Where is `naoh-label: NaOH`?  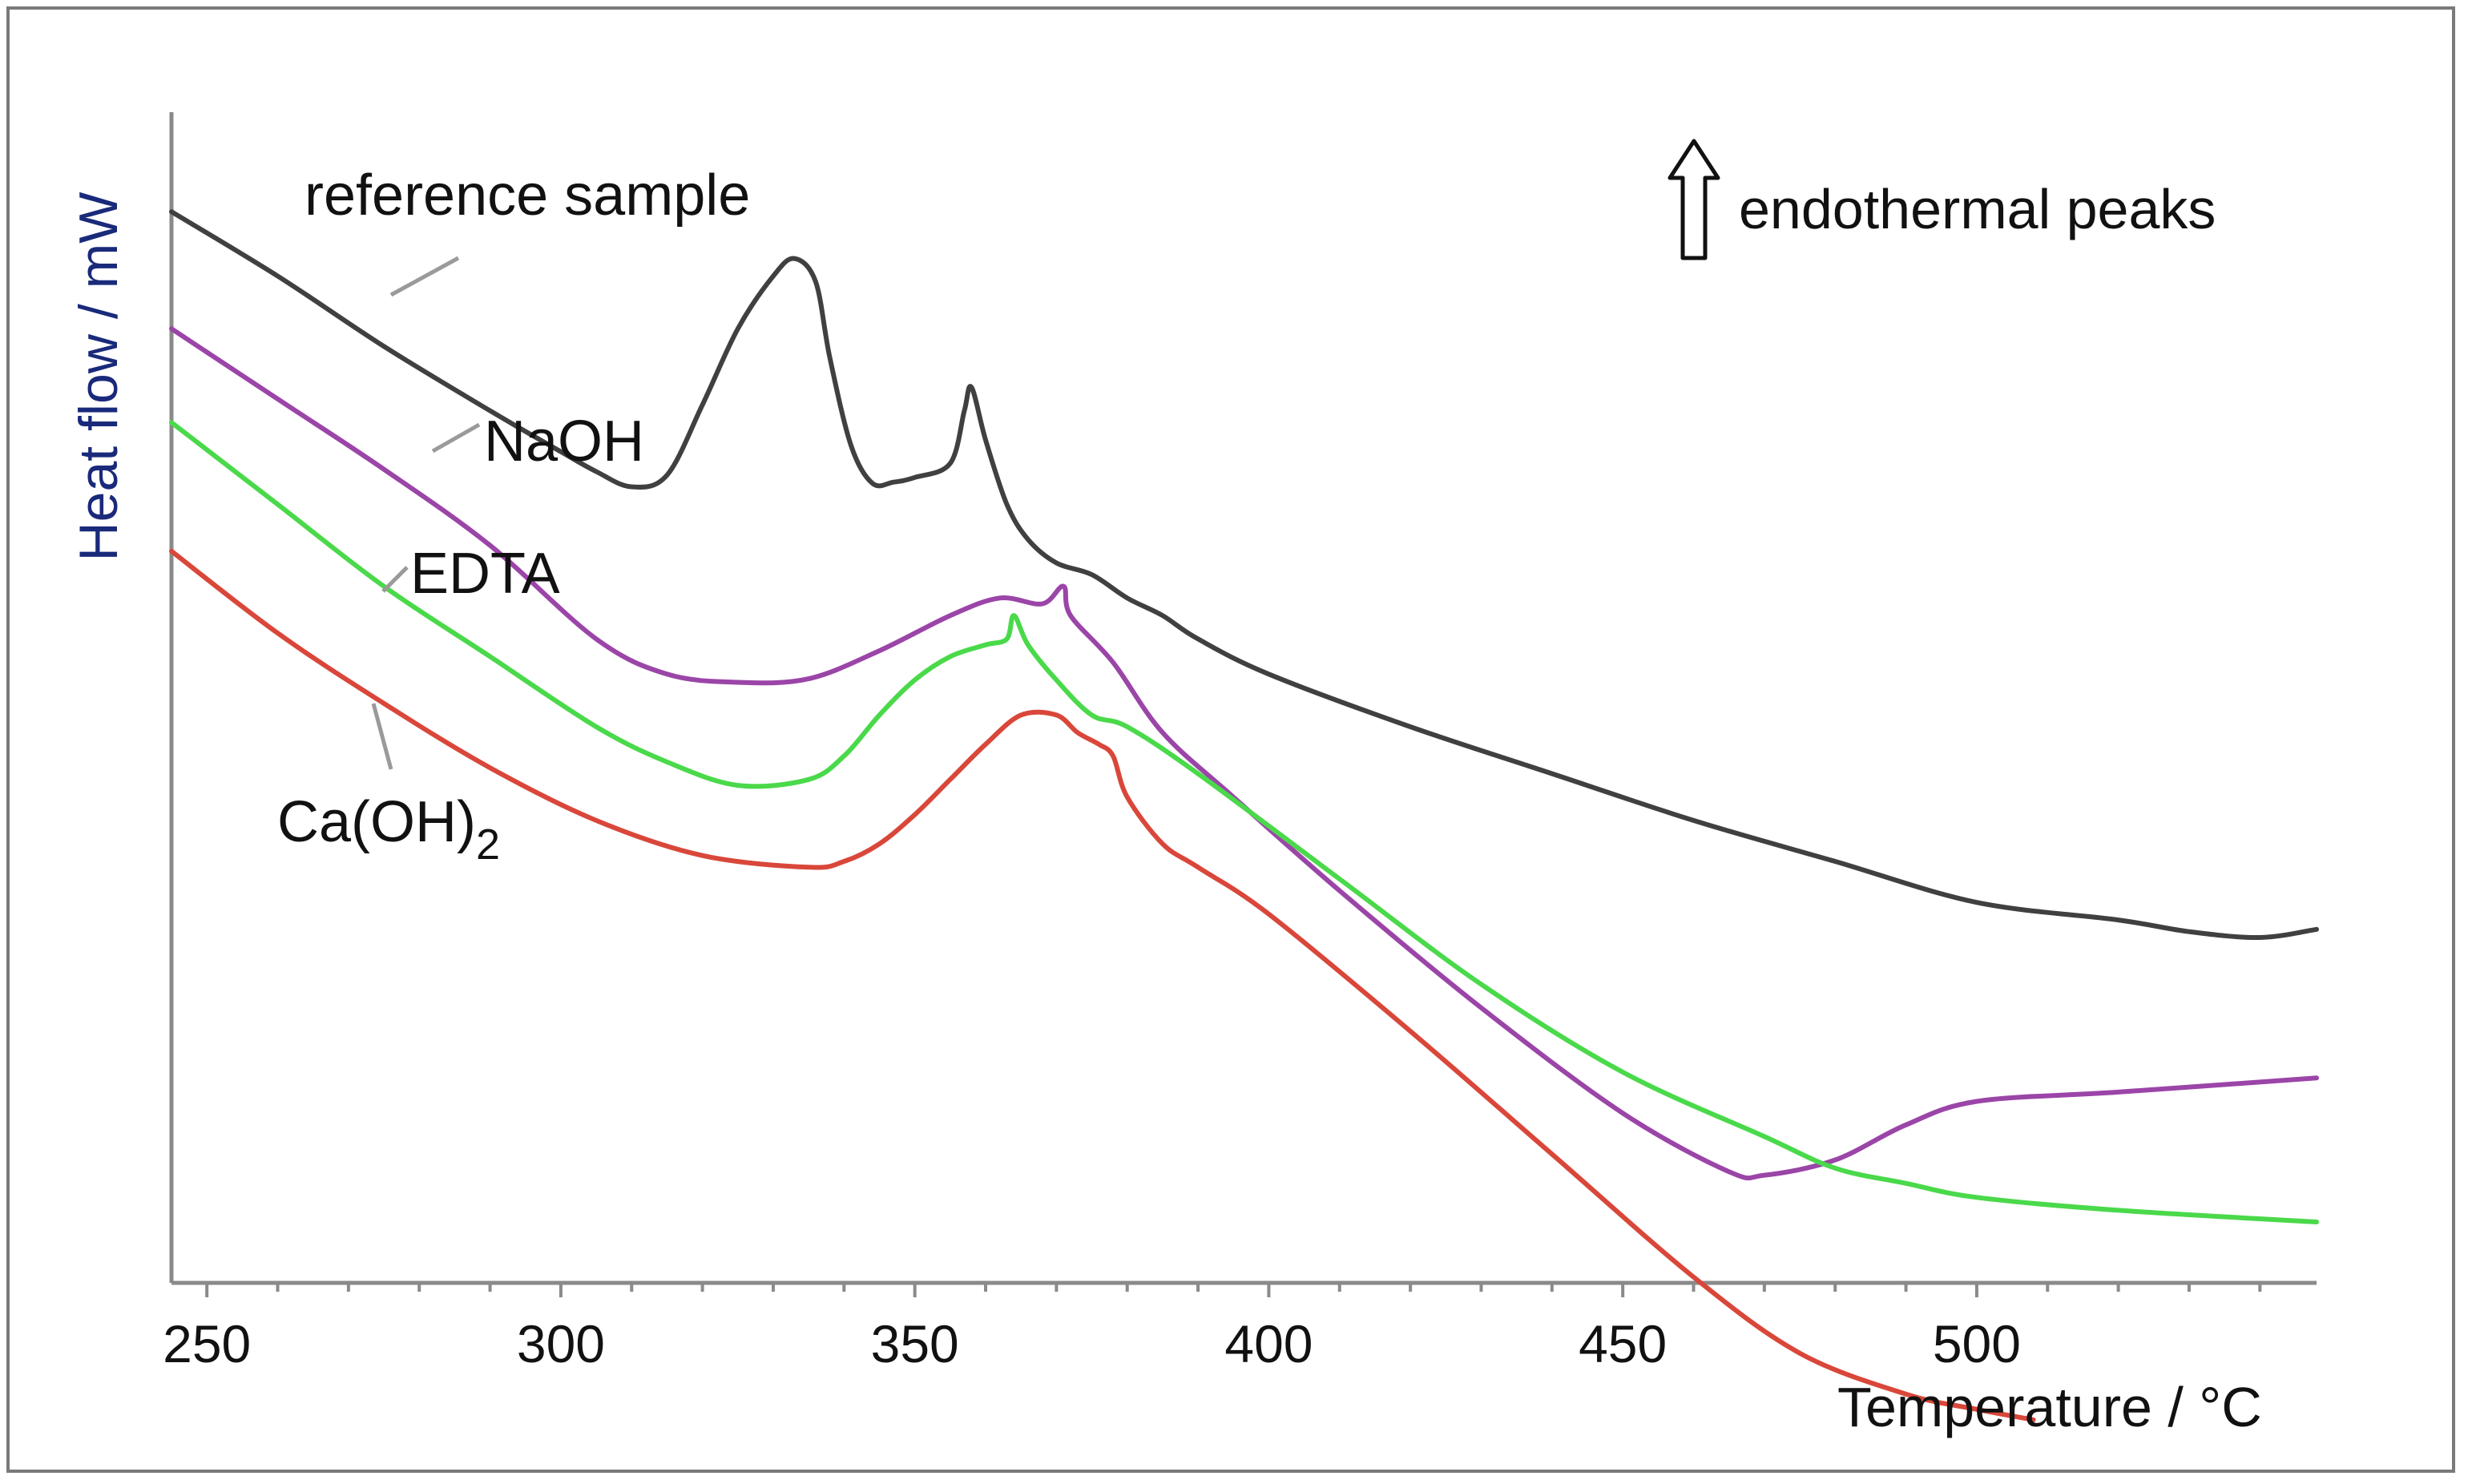
naoh-label: NaOH is located at coordinates (564, 442).